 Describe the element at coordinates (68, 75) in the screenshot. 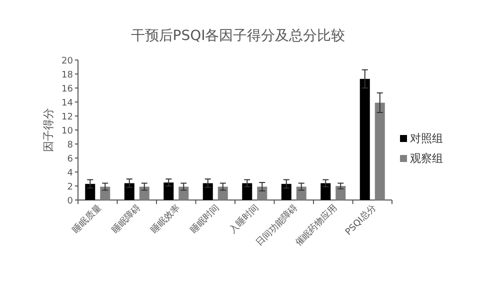

I see `y-tick-label: 18` at that location.